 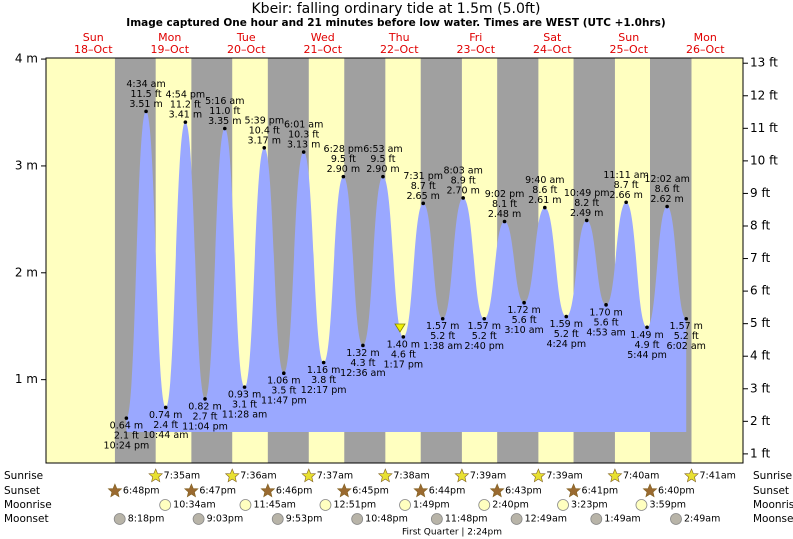 I want to click on tide-time: 1:17 pm, so click(x=404, y=364).